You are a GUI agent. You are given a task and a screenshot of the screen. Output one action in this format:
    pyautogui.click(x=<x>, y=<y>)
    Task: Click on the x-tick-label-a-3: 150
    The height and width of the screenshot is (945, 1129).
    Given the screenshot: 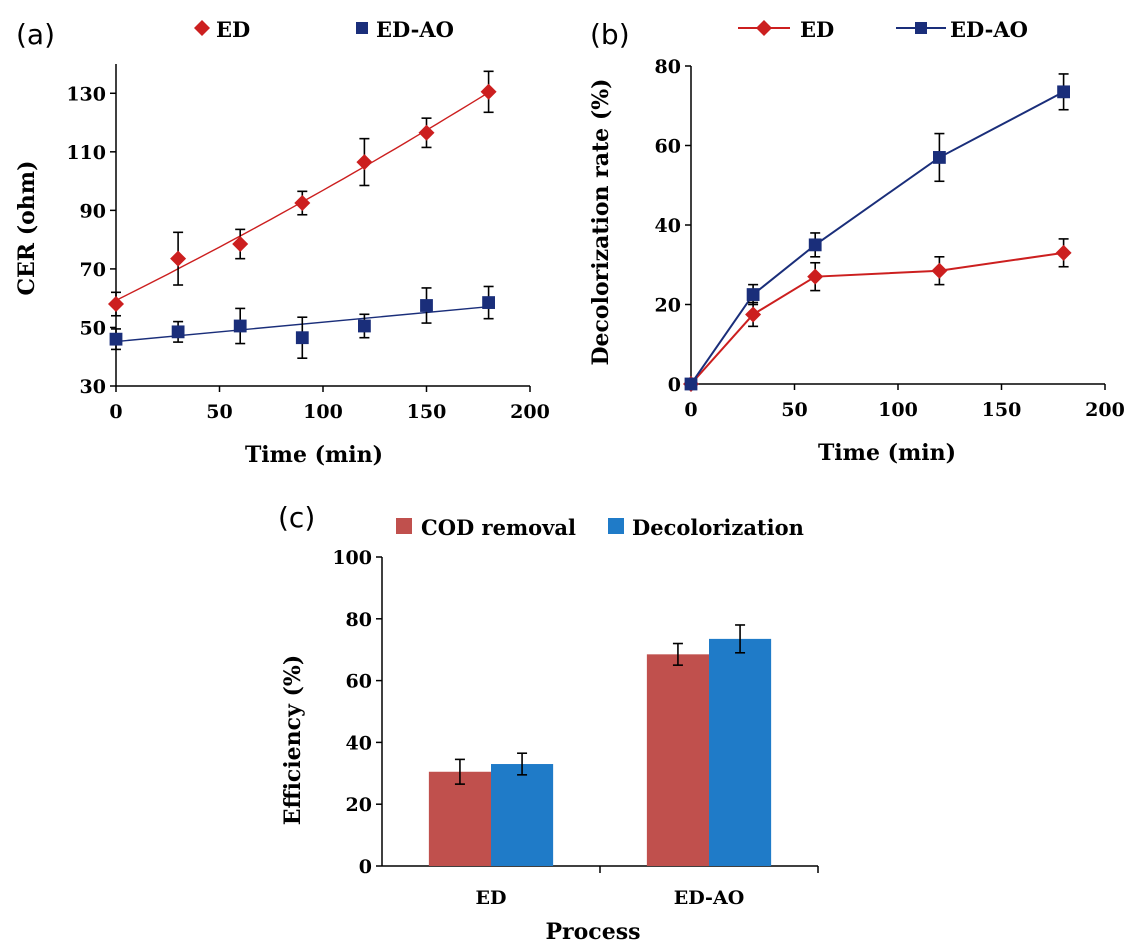 What is the action you would take?
    pyautogui.click(x=427, y=412)
    